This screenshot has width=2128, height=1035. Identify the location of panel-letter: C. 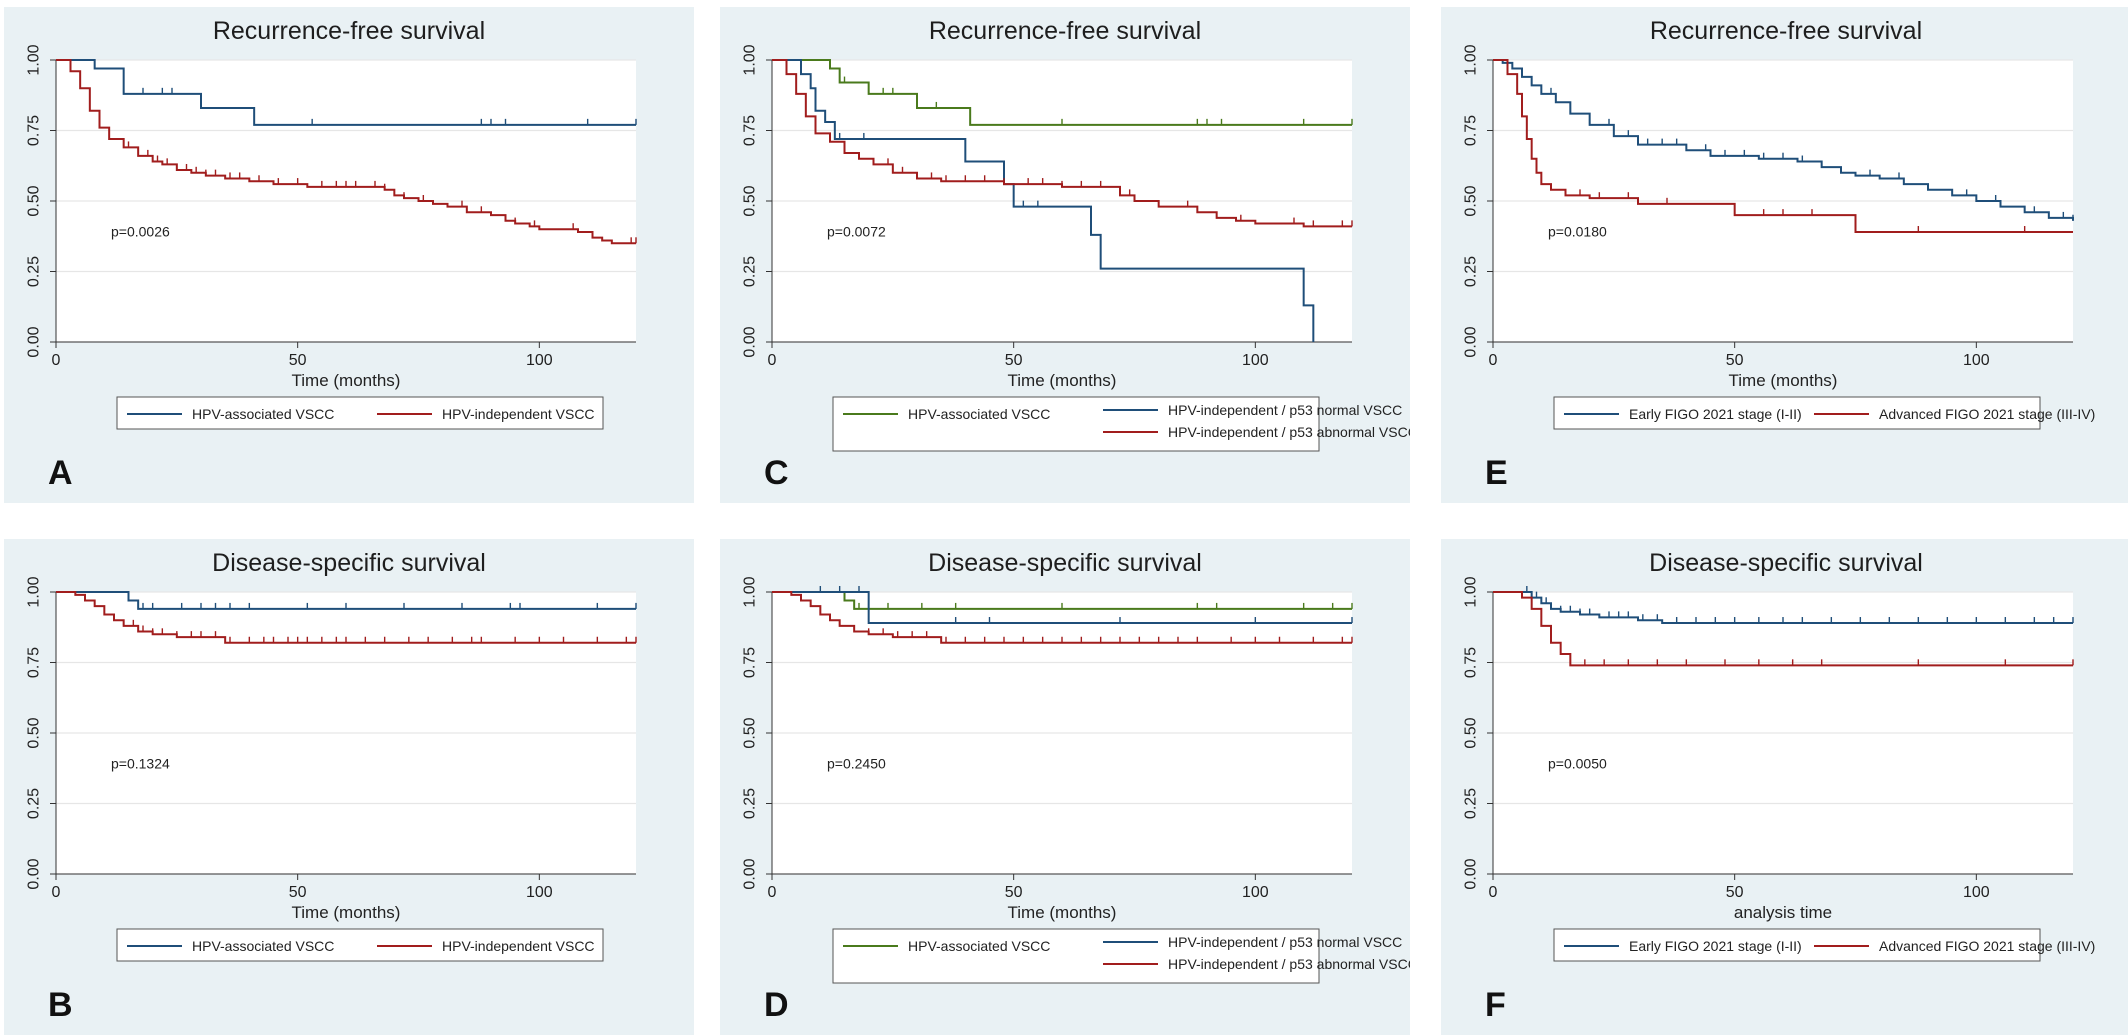
(776, 473).